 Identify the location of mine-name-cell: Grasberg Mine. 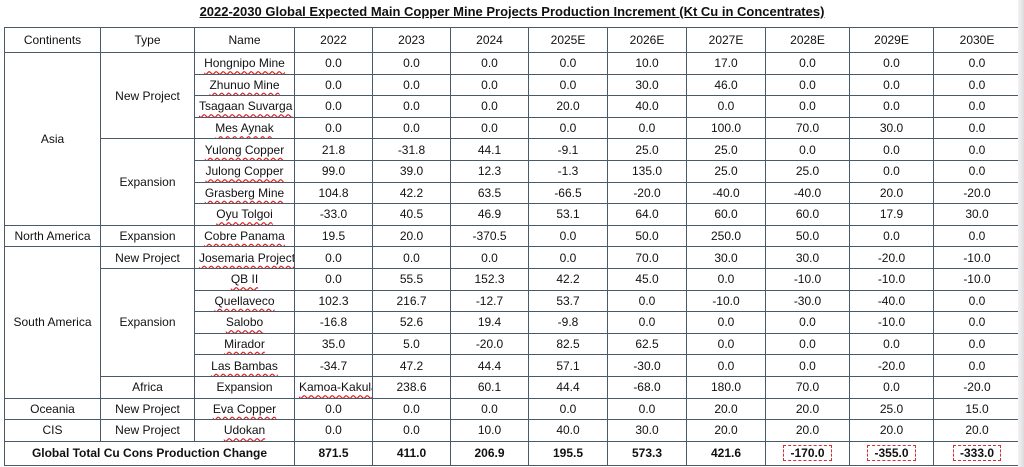
(244, 193).